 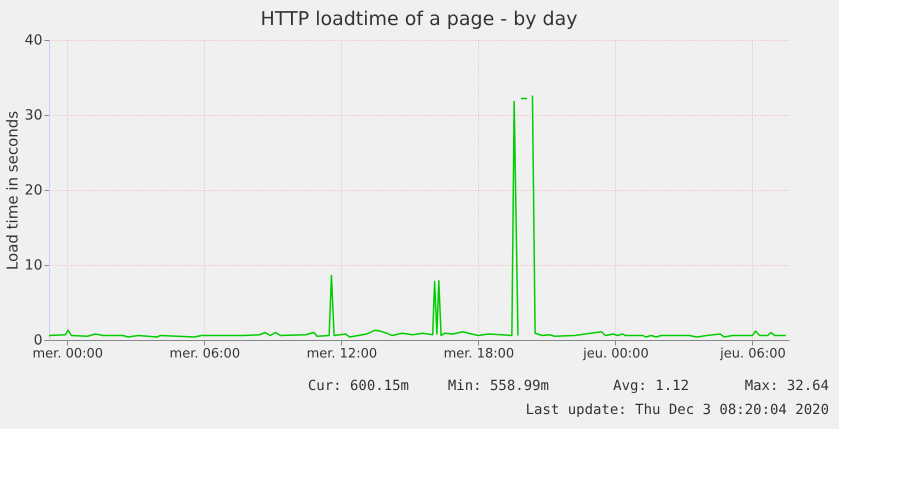 I want to click on y-axis-title: Load time in seconds, so click(x=13, y=190).